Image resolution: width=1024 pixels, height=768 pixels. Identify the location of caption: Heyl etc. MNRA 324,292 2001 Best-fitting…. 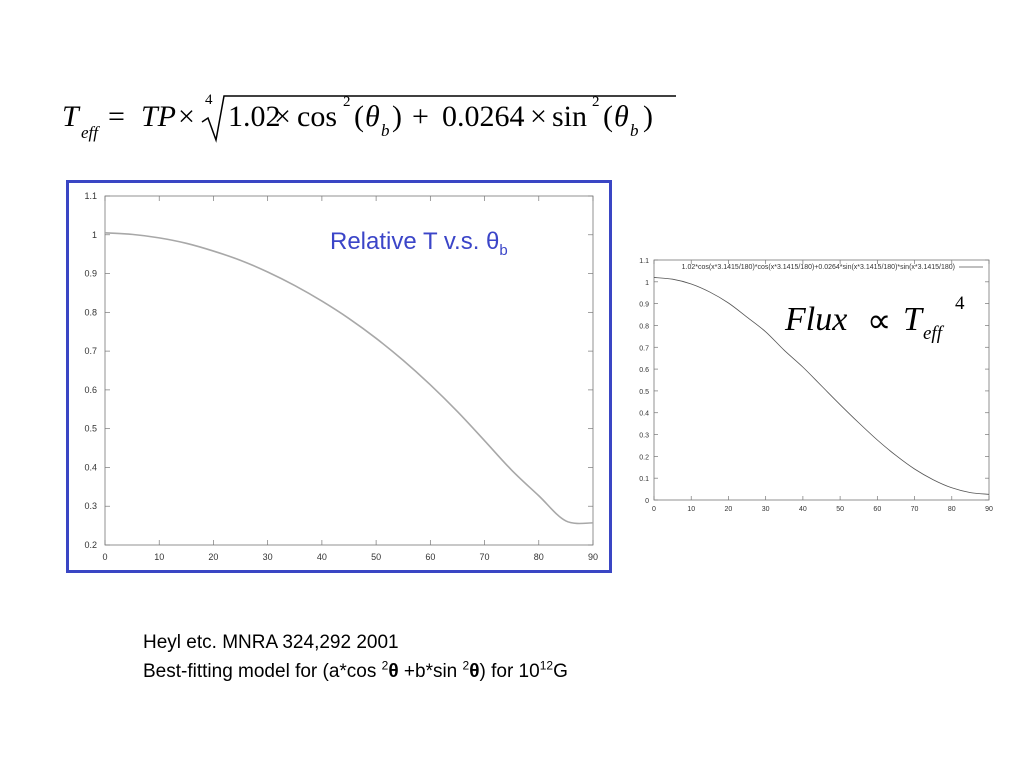
(355, 657).